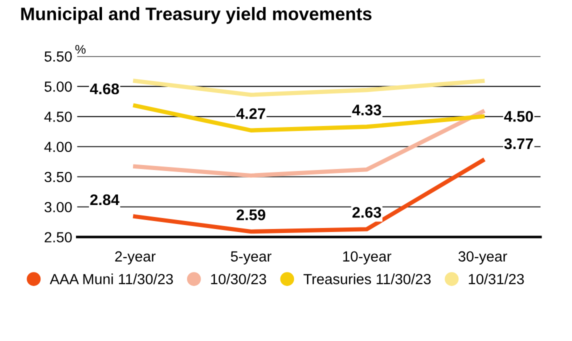  What do you see at coordinates (105, 200) in the screenshot?
I see `data-label: 2.84` at bounding box center [105, 200].